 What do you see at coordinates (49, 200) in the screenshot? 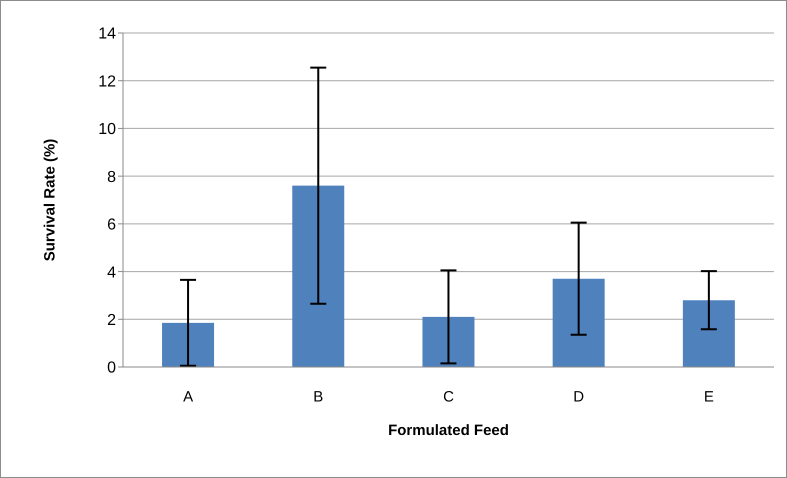
I see `y-axis-title: Survival Rate (%)` at bounding box center [49, 200].